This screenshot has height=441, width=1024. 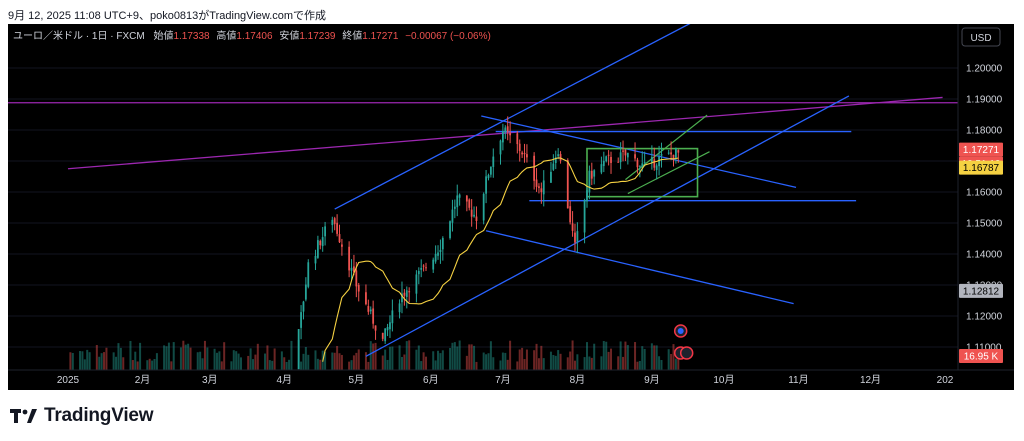 I want to click on volume-badge, so click(x=981, y=356).